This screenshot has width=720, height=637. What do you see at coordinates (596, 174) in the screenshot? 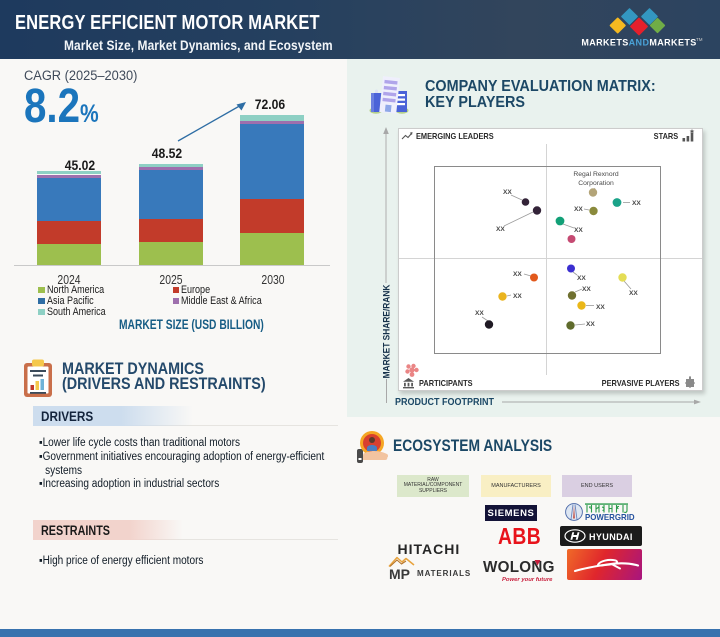
I see `svg-text: Regal Rexnord` at bounding box center [596, 174].